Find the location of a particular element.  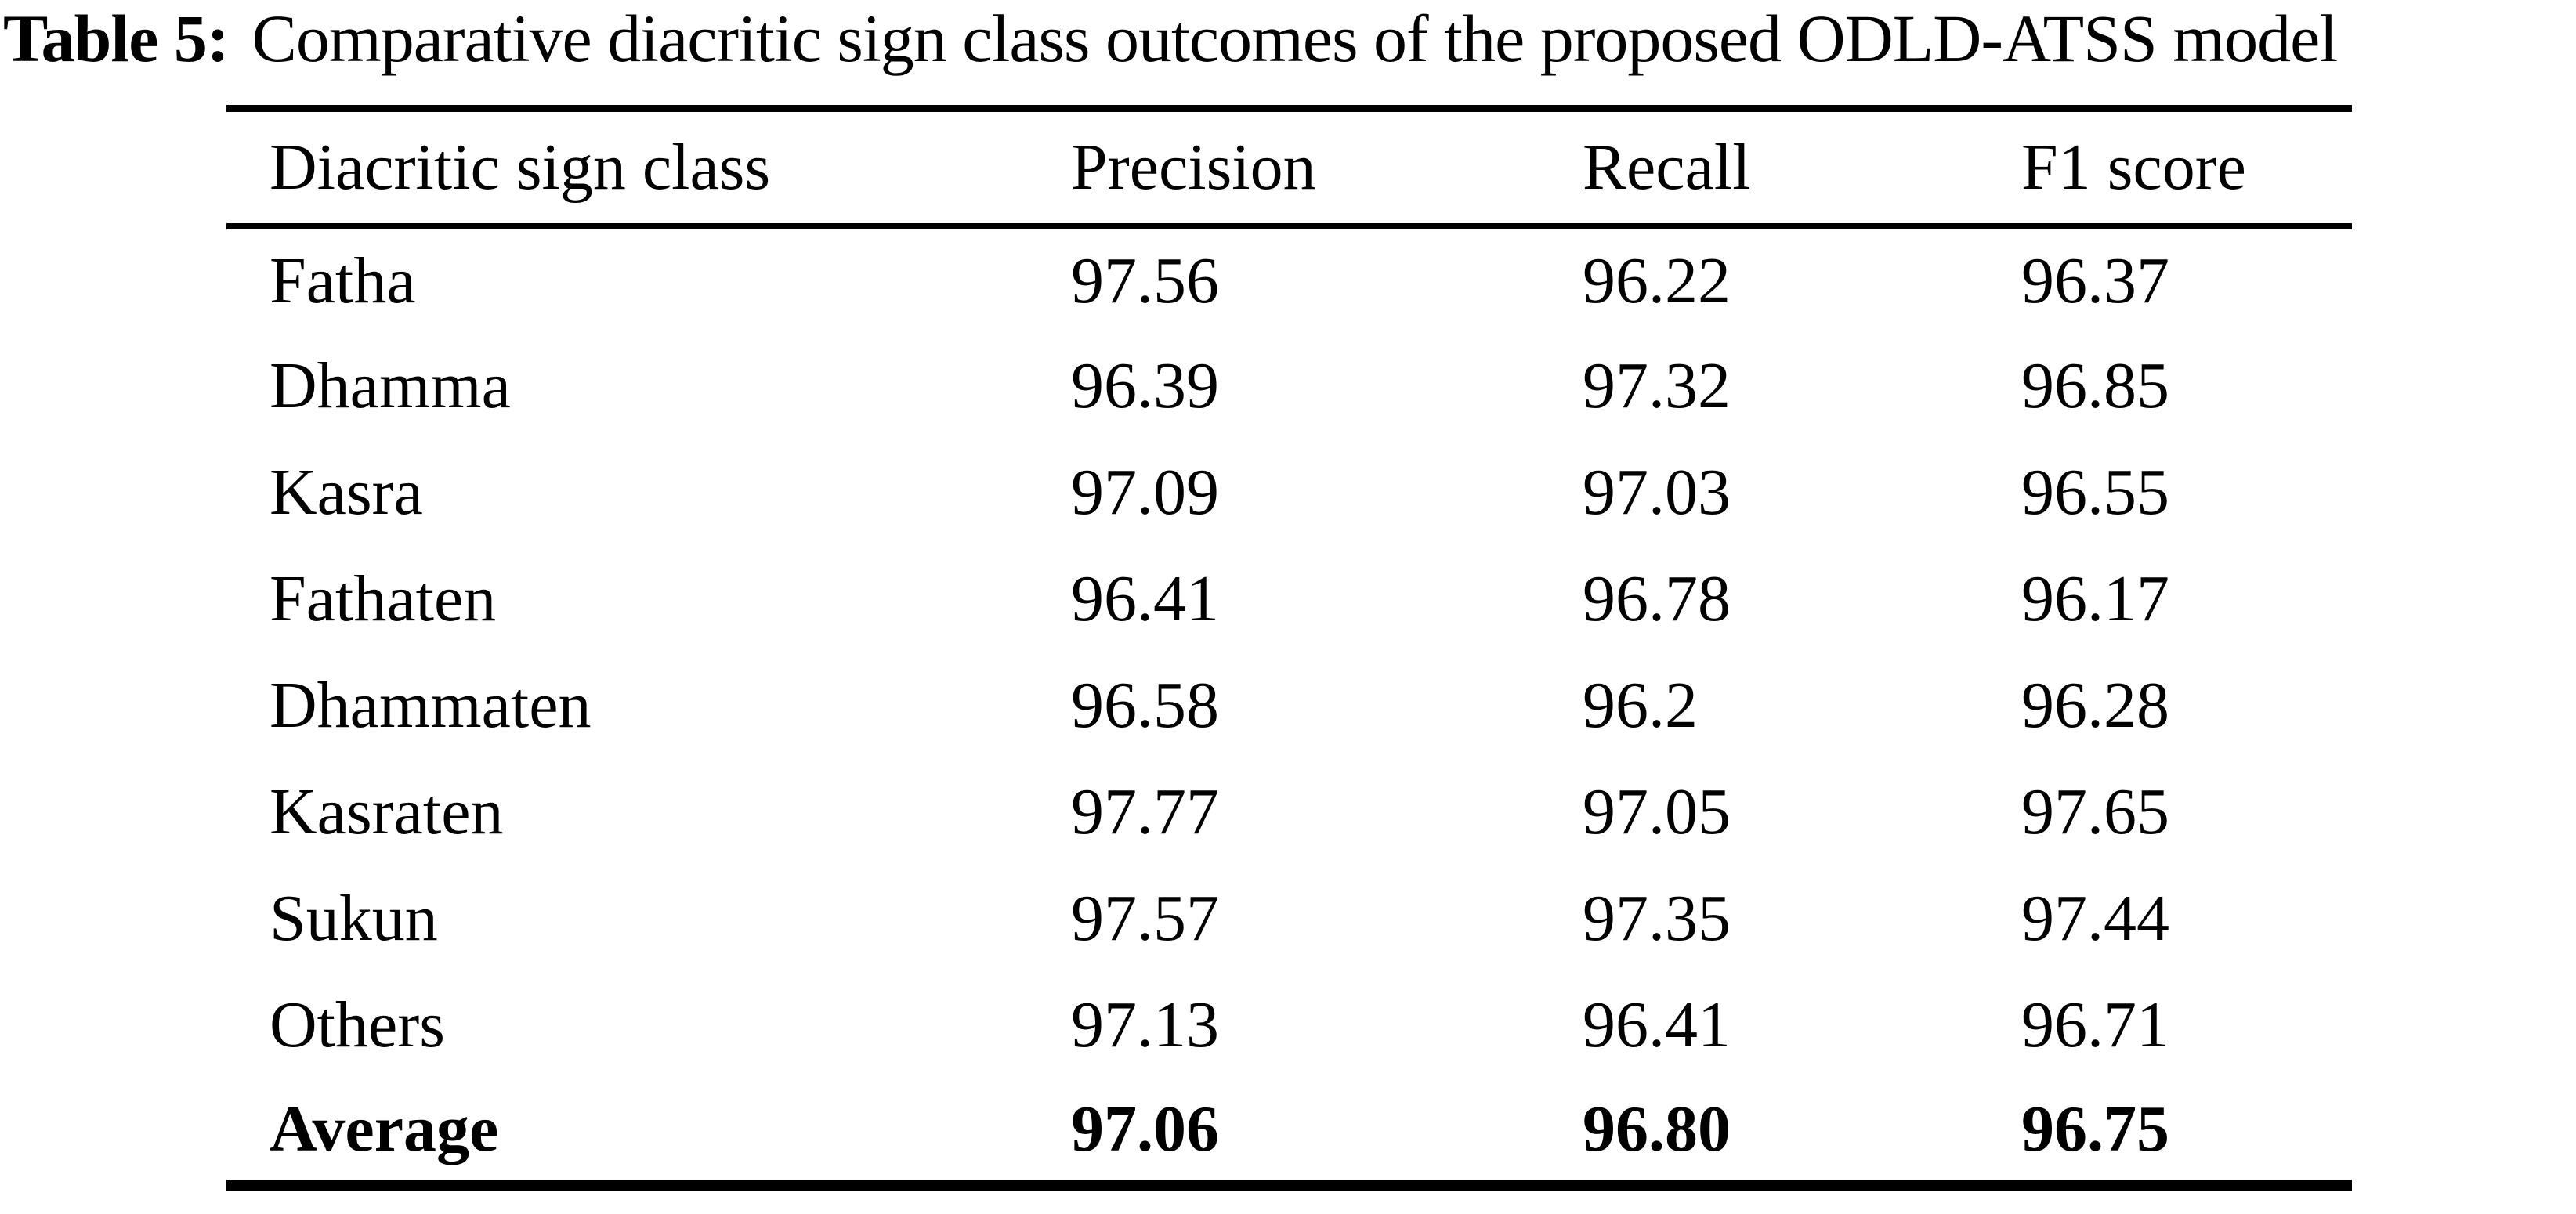

col-header-recall: Recall is located at coordinates (1802, 168).